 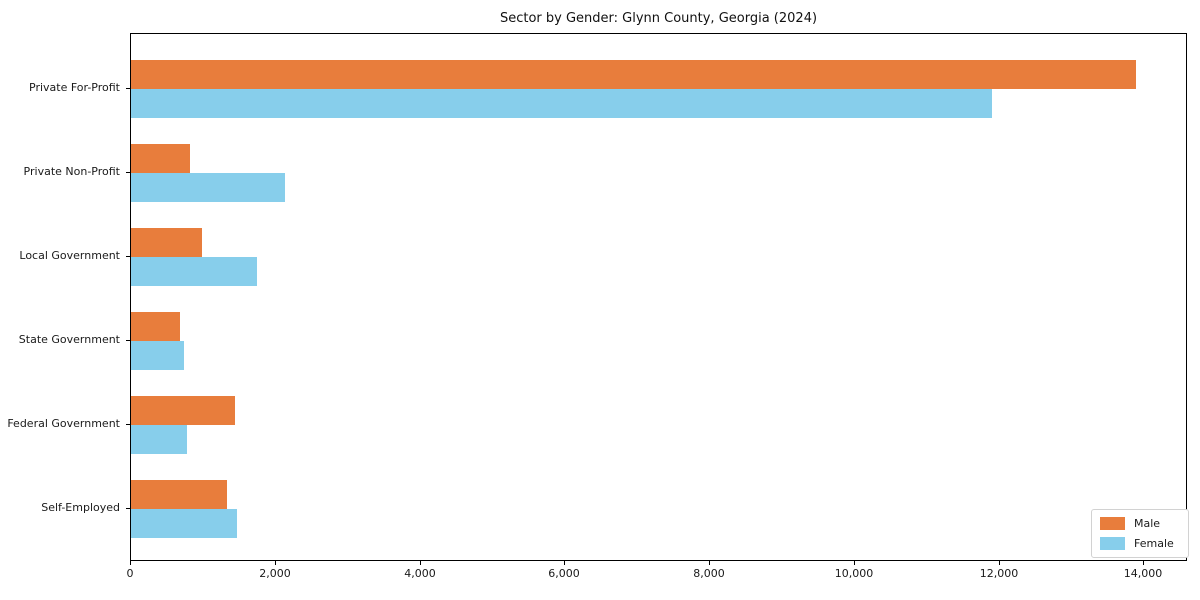 I want to click on y-tick-label-1: Private Non-Profit, so click(x=71, y=171).